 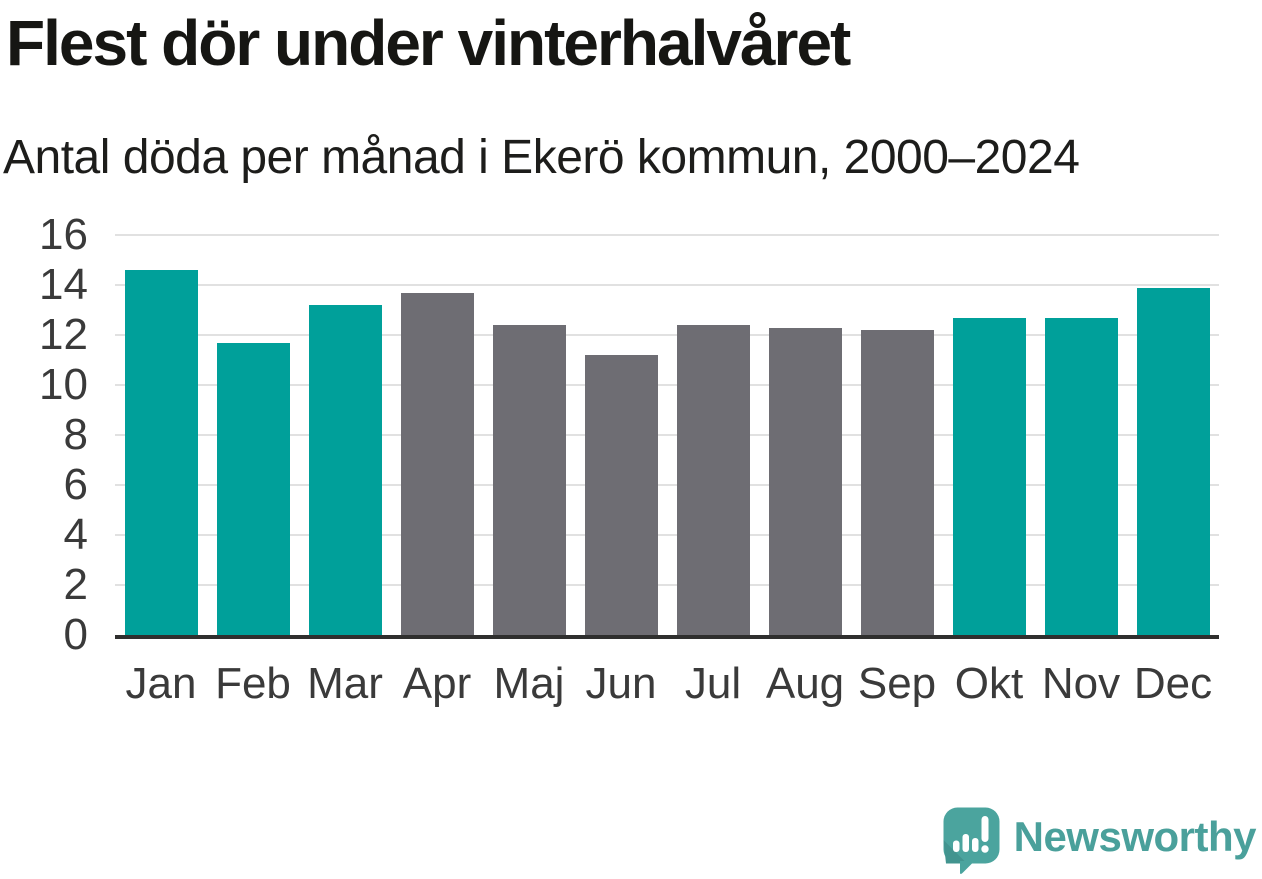 What do you see at coordinates (161, 683) in the screenshot?
I see `x-tick-label: Jan` at bounding box center [161, 683].